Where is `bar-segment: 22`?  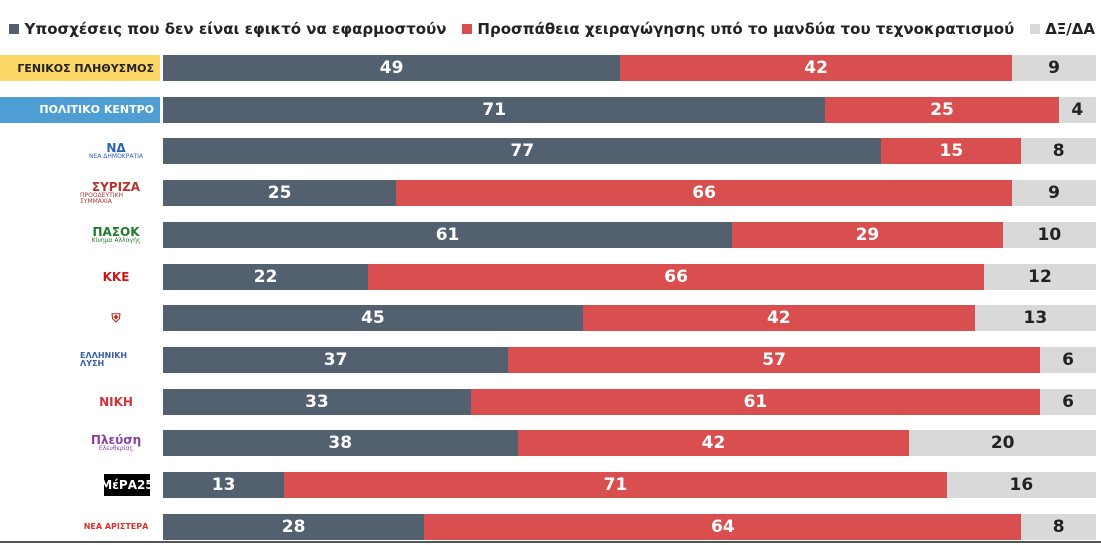
bar-segment: 22 is located at coordinates (266, 276).